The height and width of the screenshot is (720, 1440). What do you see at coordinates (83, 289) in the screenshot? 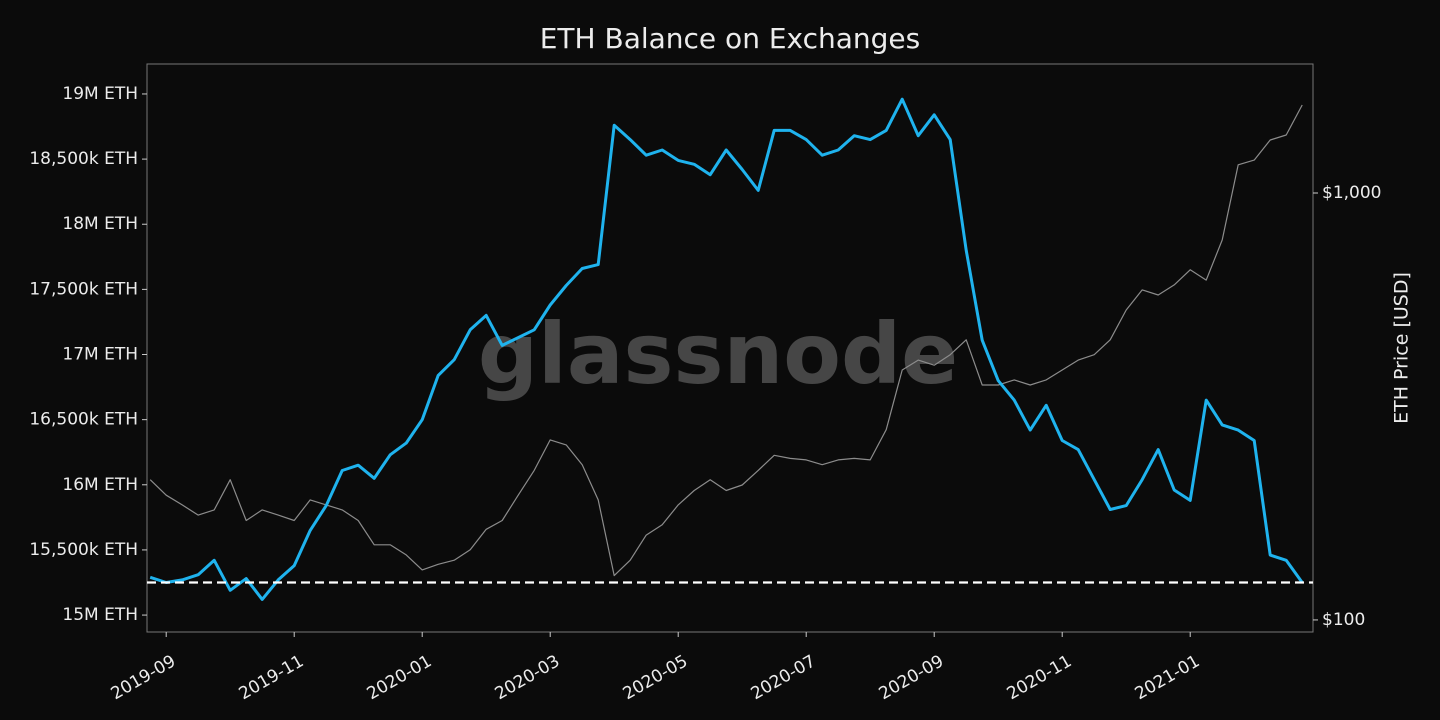
I see `y-tick-label: 17,500k ETH` at bounding box center [83, 289].